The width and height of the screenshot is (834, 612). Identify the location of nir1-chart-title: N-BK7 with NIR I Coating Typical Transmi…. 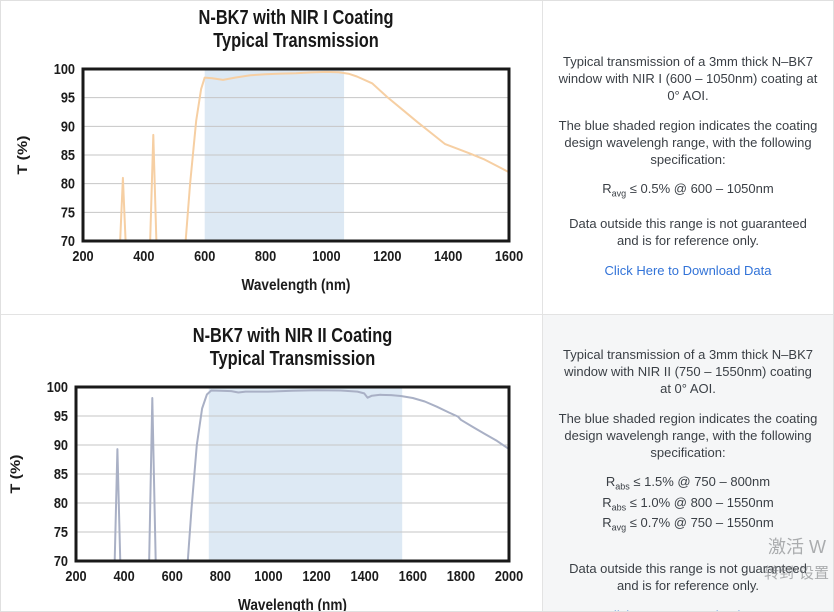
(295, 30).